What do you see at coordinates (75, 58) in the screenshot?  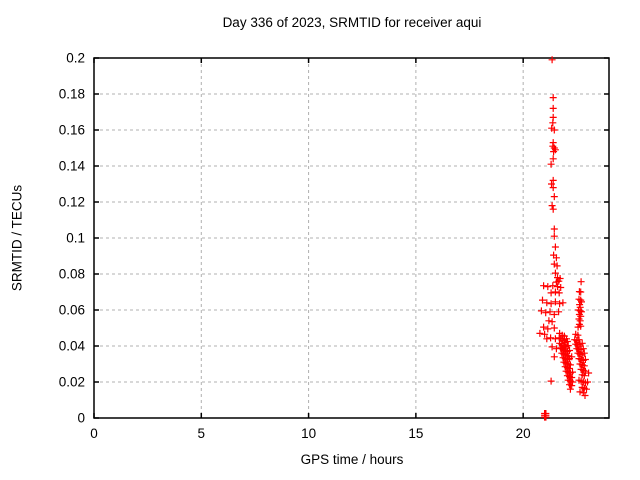 I see `y-tick-label: 0.2` at bounding box center [75, 58].